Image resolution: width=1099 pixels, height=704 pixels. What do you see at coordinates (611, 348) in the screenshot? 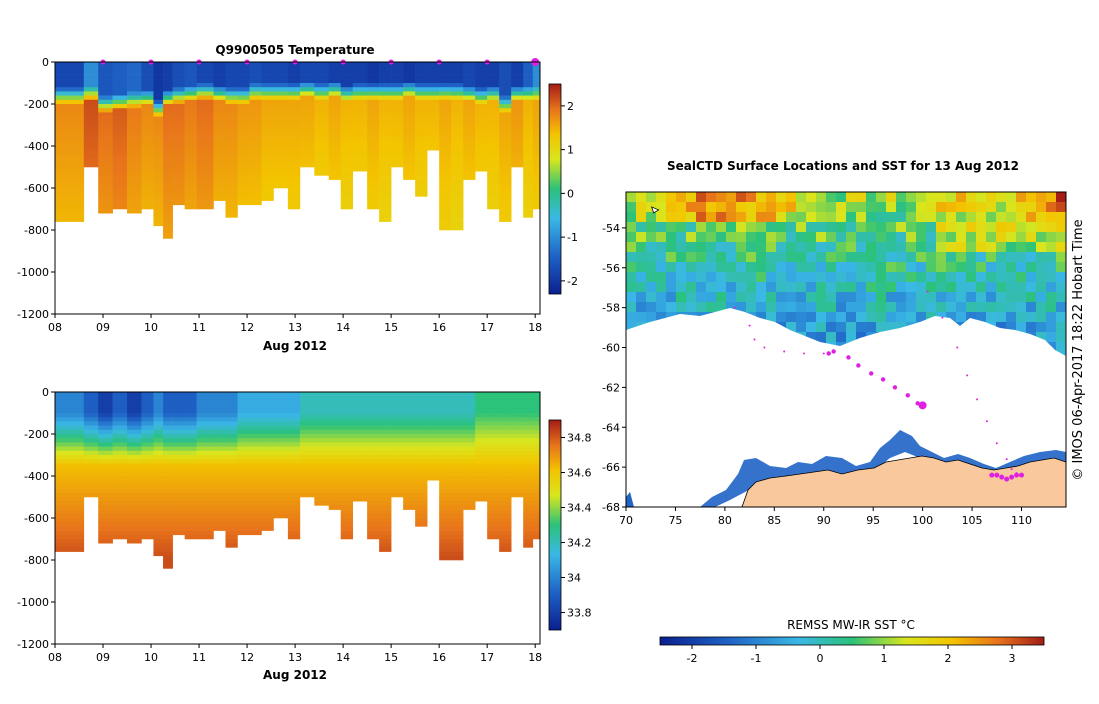
I see `lat-tick-label: -60` at bounding box center [611, 348].